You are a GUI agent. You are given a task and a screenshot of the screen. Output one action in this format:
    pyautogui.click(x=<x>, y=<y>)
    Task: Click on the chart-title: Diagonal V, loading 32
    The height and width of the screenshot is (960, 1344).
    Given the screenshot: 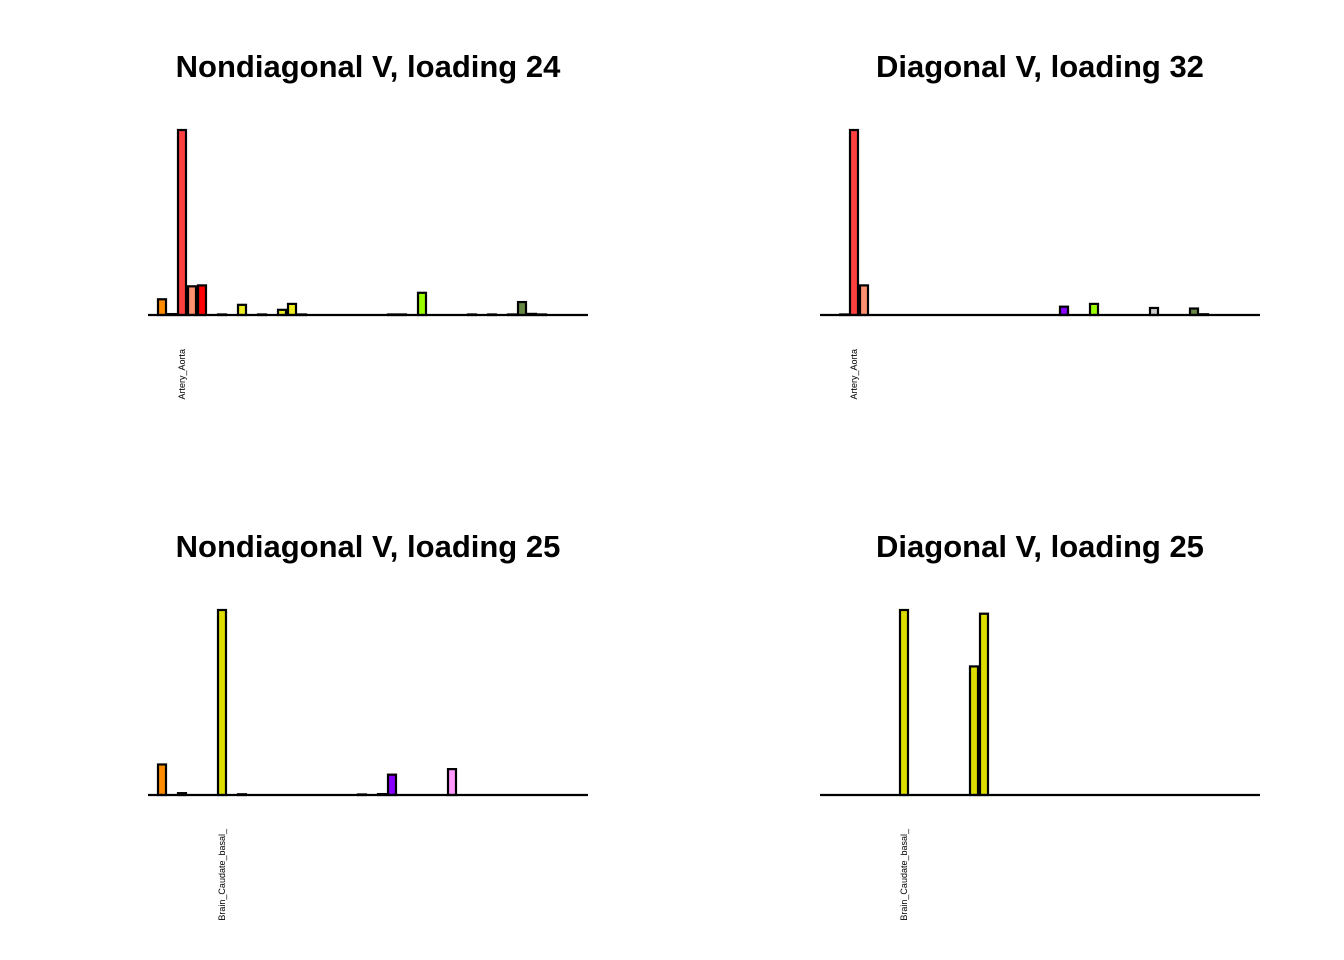 What is the action you would take?
    pyautogui.click(x=1040, y=66)
    